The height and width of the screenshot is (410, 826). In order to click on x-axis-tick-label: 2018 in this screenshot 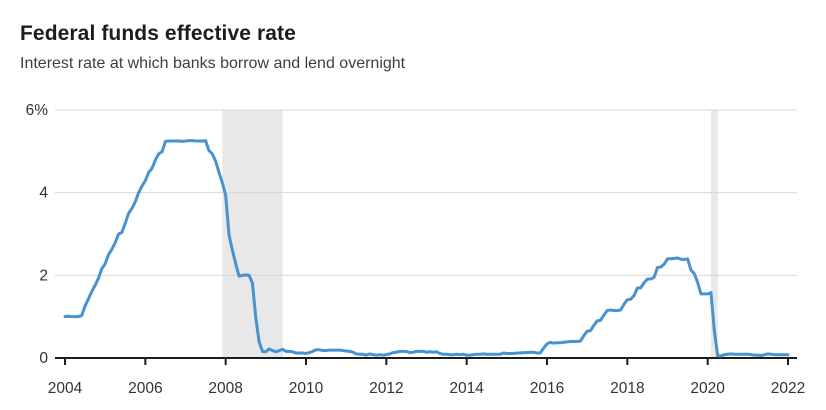, I will do `click(627, 388)`.